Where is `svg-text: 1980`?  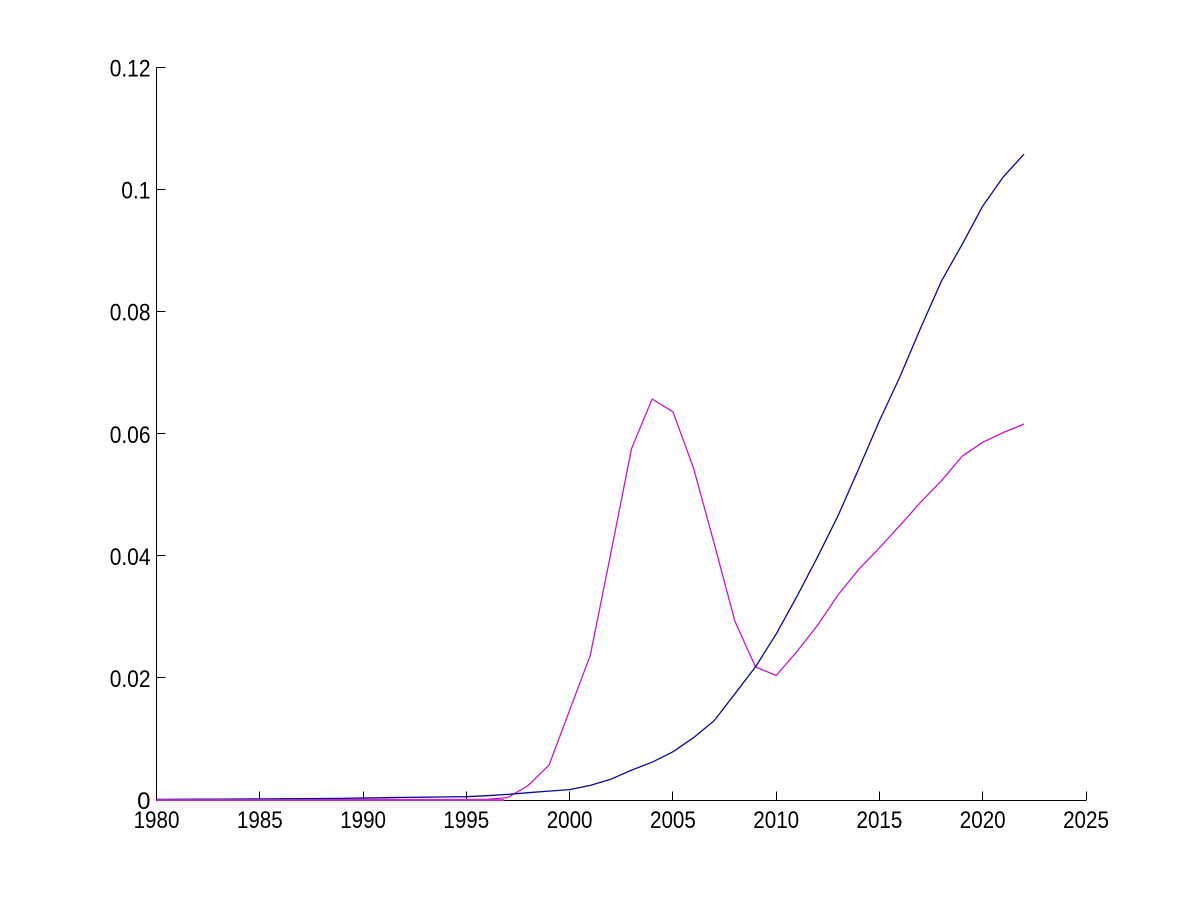
svg-text: 1980 is located at coordinates (157, 820).